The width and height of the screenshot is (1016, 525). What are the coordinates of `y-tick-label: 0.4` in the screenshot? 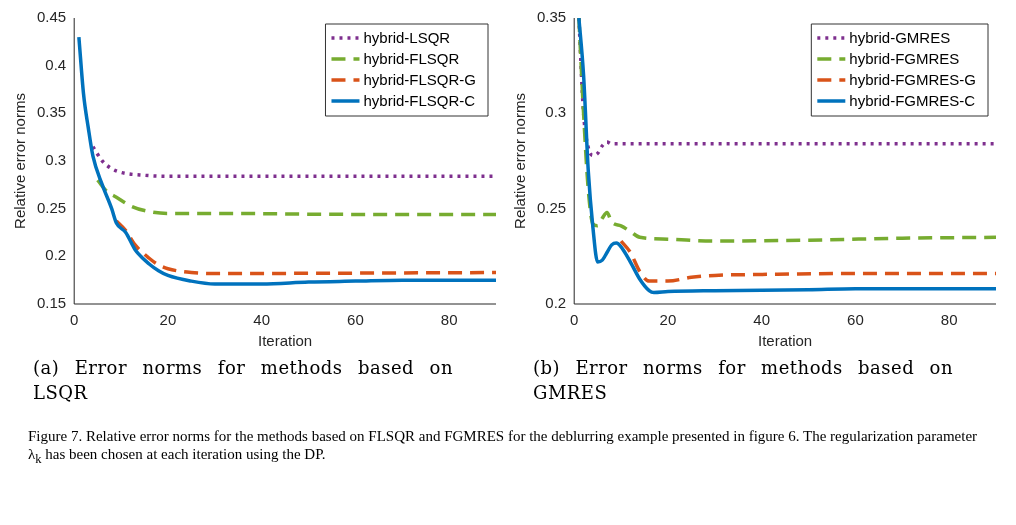 It's located at (56, 64).